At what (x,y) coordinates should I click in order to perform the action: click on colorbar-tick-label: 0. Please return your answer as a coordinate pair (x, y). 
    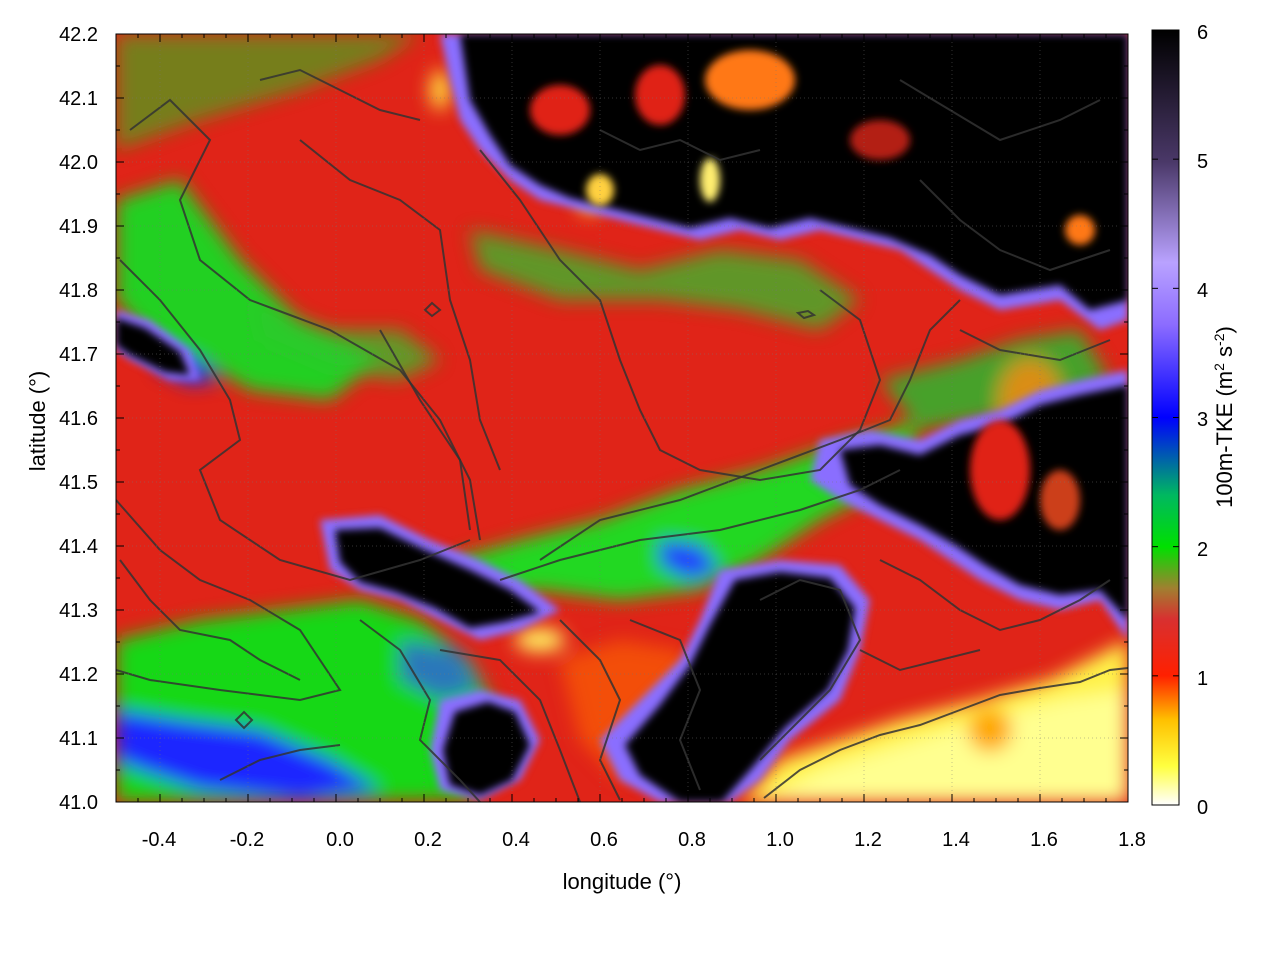
    Looking at the image, I should click on (1202, 808).